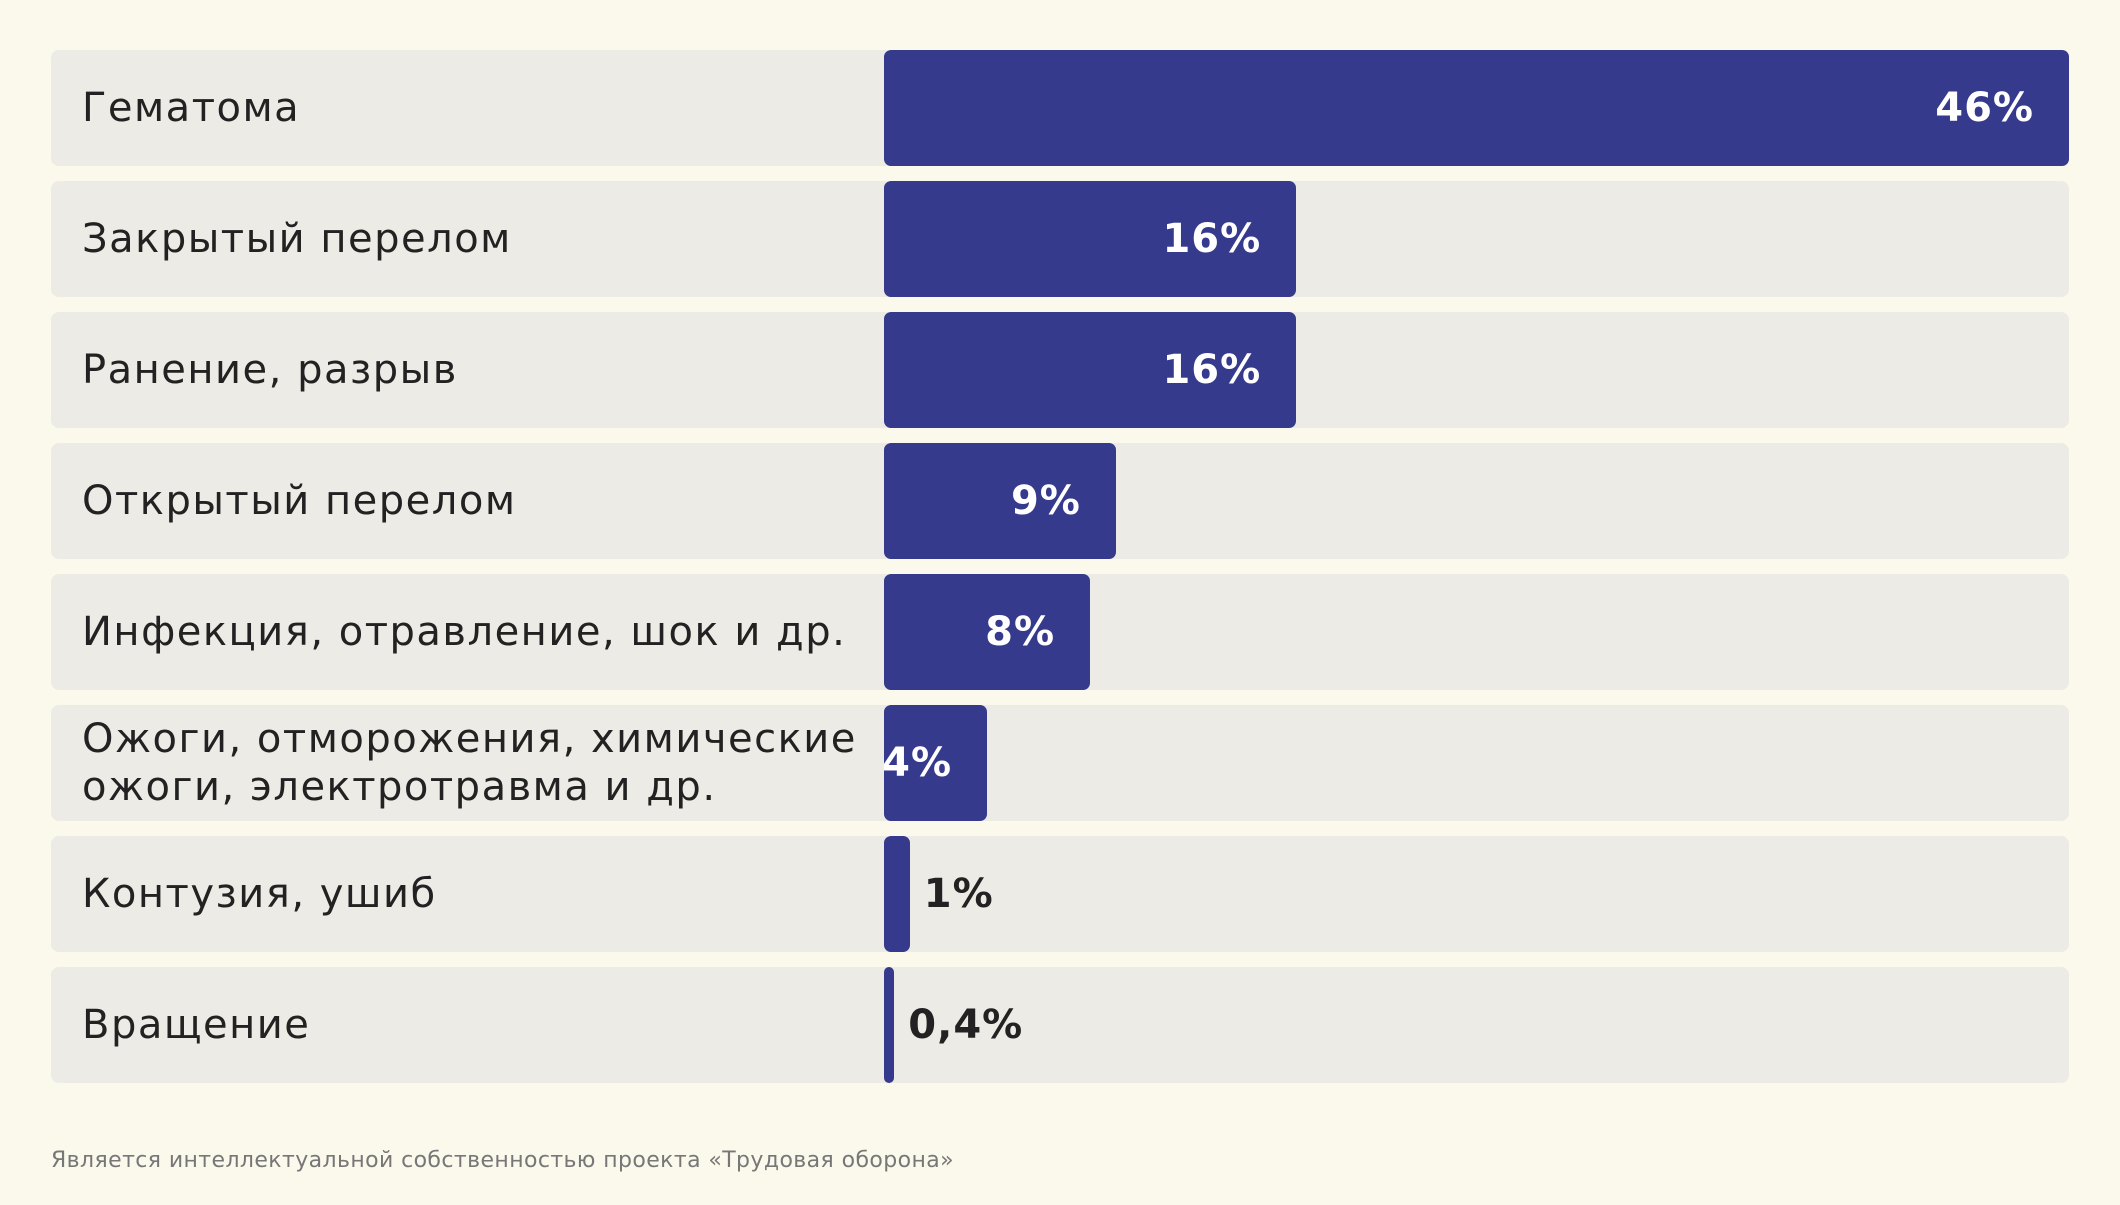 The height and width of the screenshot is (1205, 2120). I want to click on bar-row: Открытый перелом 9%, so click(1060, 501).